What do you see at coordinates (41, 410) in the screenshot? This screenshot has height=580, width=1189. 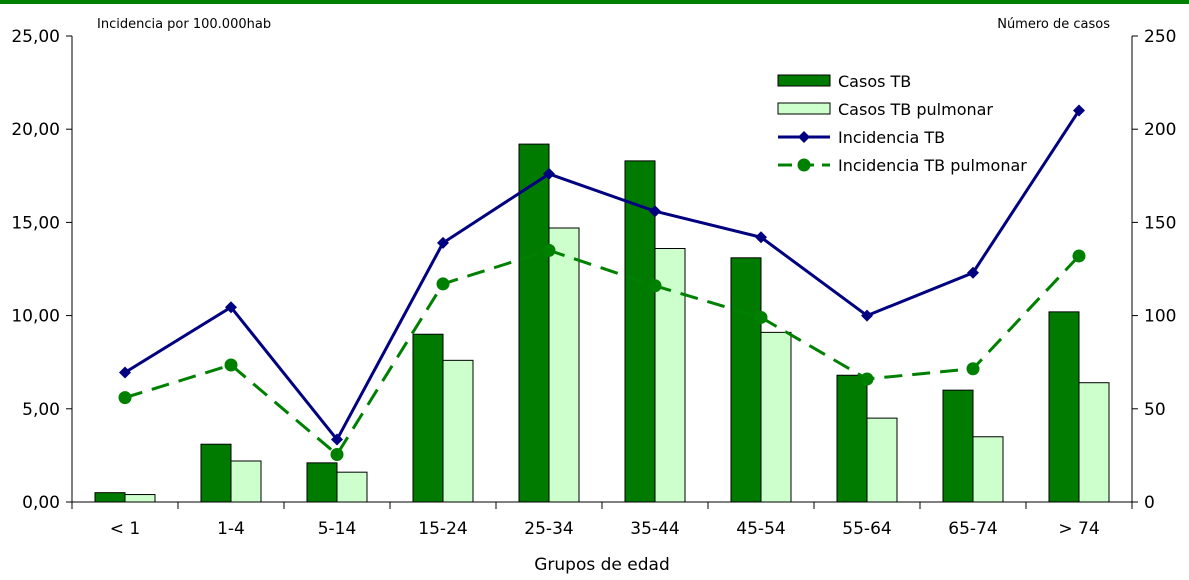 I see `left-tick-label: 5,00` at bounding box center [41, 410].